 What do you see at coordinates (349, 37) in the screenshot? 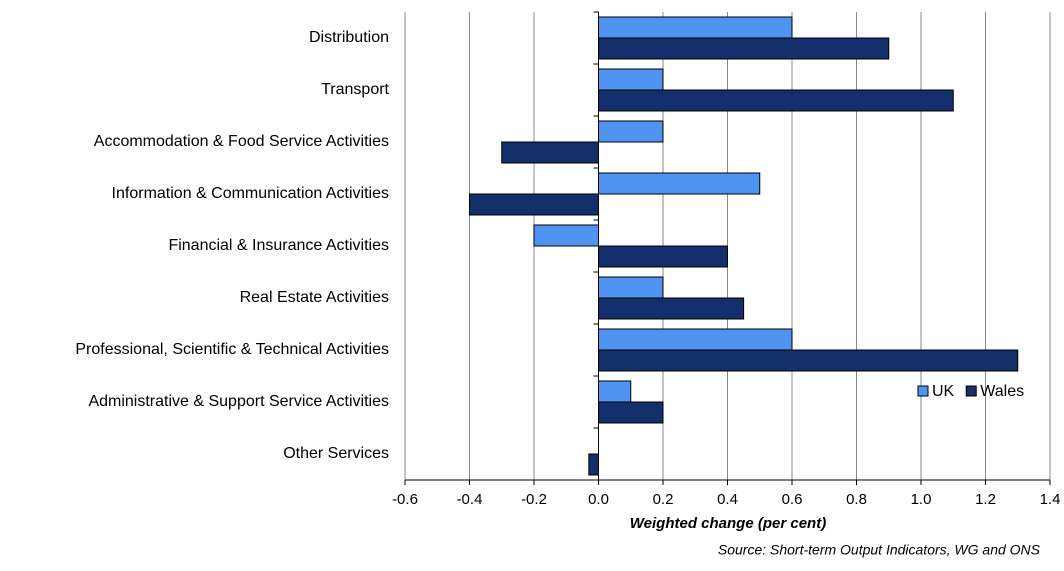
I see `y-tick-label: Distribution` at bounding box center [349, 37].